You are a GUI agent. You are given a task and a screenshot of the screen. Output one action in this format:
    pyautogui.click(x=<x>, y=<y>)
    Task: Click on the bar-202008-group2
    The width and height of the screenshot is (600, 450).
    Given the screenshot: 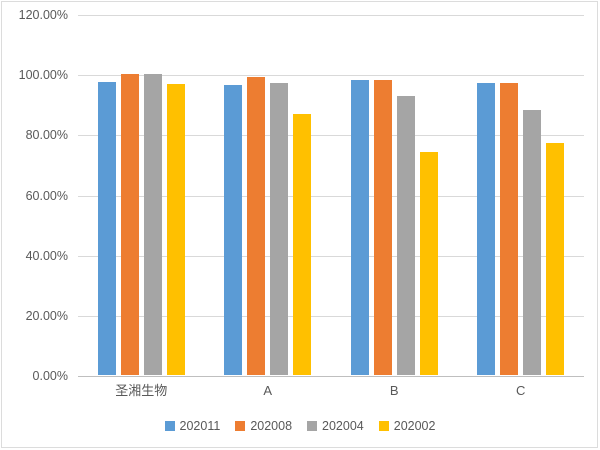 What is the action you would take?
    pyautogui.click(x=256, y=225)
    